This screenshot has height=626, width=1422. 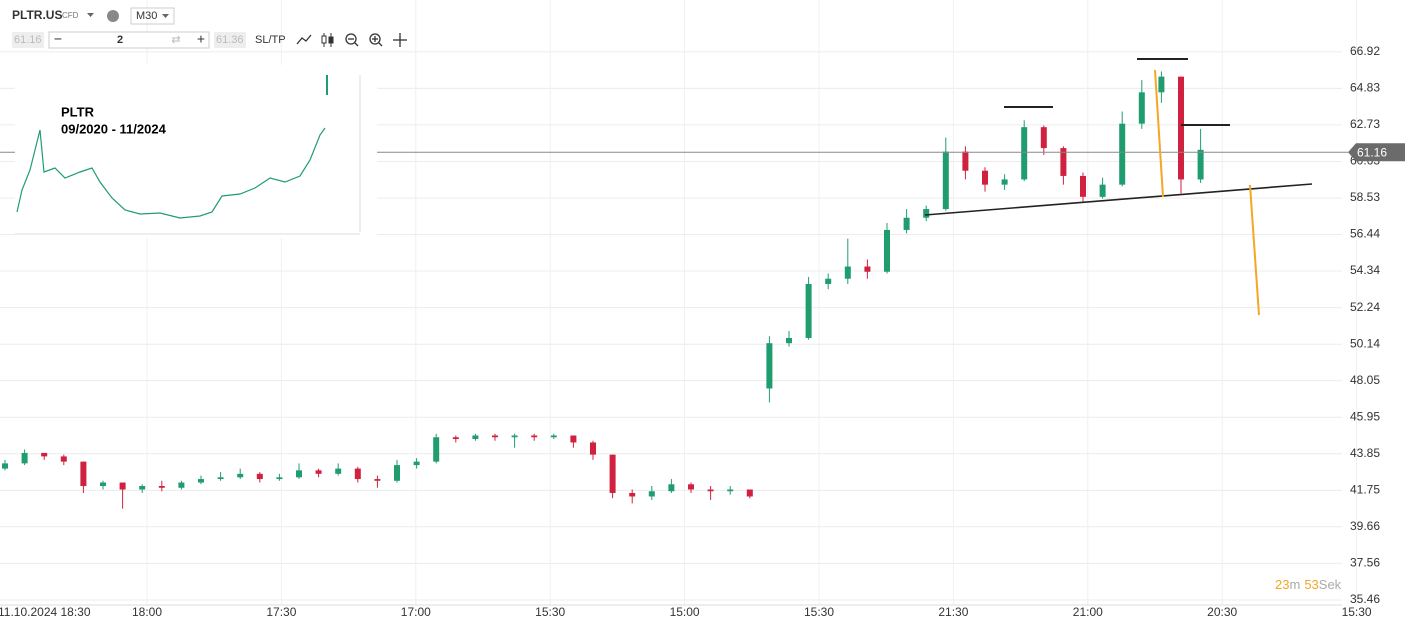 I want to click on y-tick-label: 37.56, so click(x=1365, y=563).